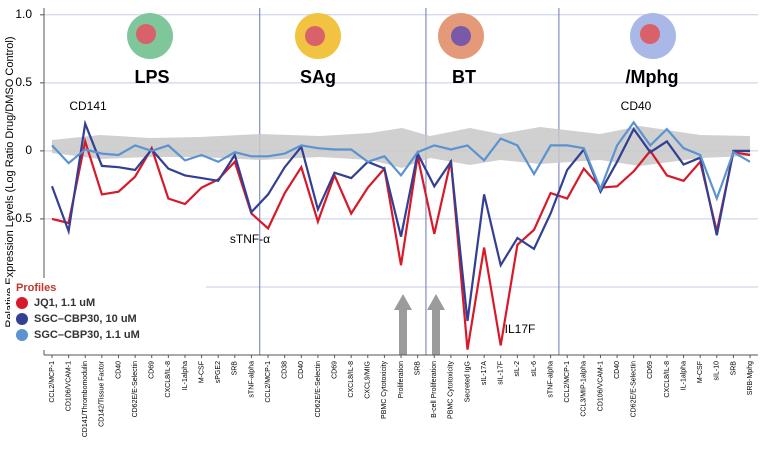 This screenshot has height=450, width=760. Describe the element at coordinates (36, 288) in the screenshot. I see `legend-title: Profiles` at that location.